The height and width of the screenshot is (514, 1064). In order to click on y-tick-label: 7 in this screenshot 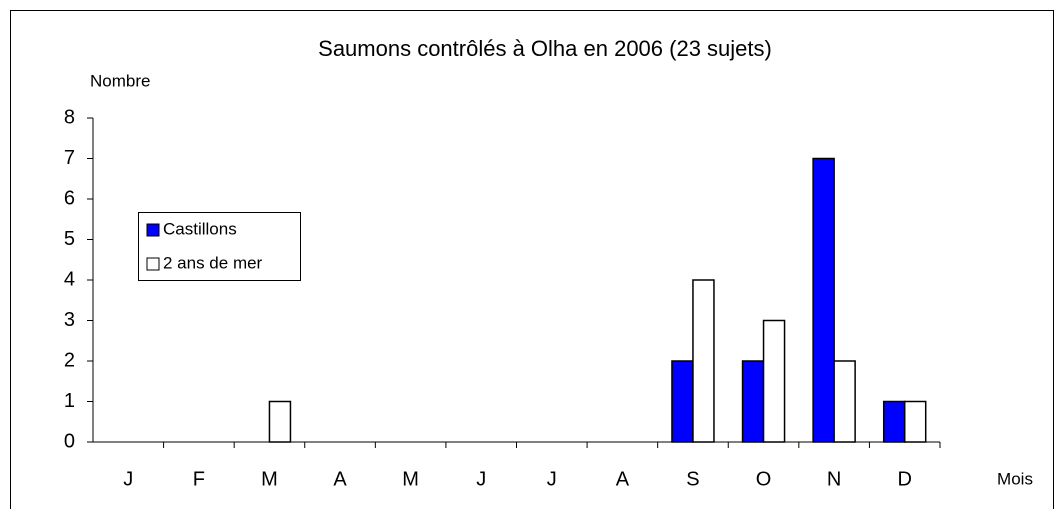, I will do `click(69, 158)`.